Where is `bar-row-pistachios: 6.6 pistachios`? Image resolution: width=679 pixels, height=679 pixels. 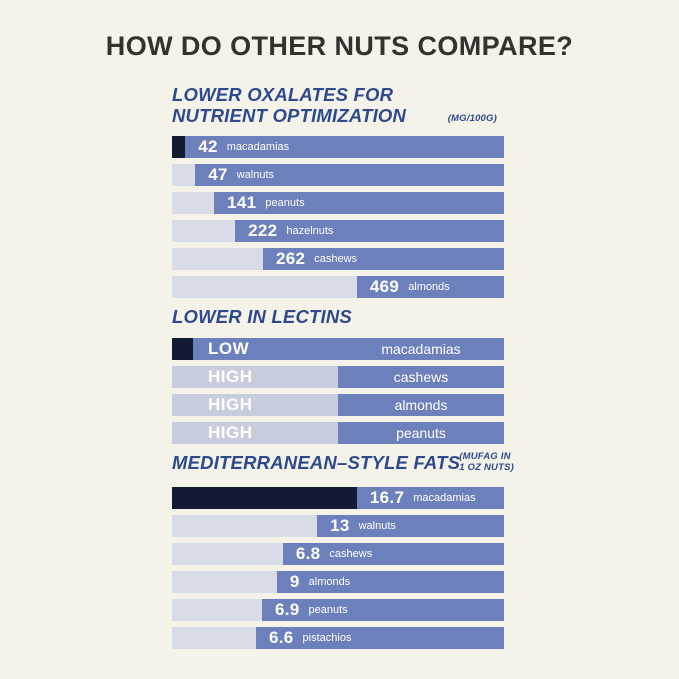 bar-row-pistachios: 6.6 pistachios is located at coordinates (338, 638).